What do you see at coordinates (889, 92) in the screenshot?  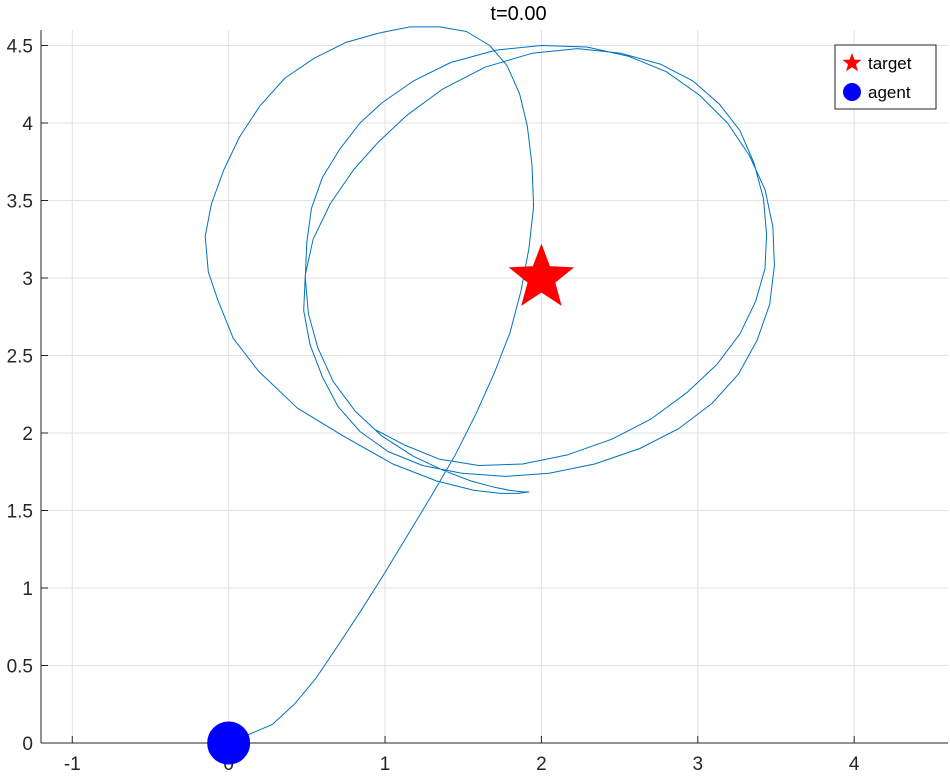 I see `legend-label: agent` at bounding box center [889, 92].